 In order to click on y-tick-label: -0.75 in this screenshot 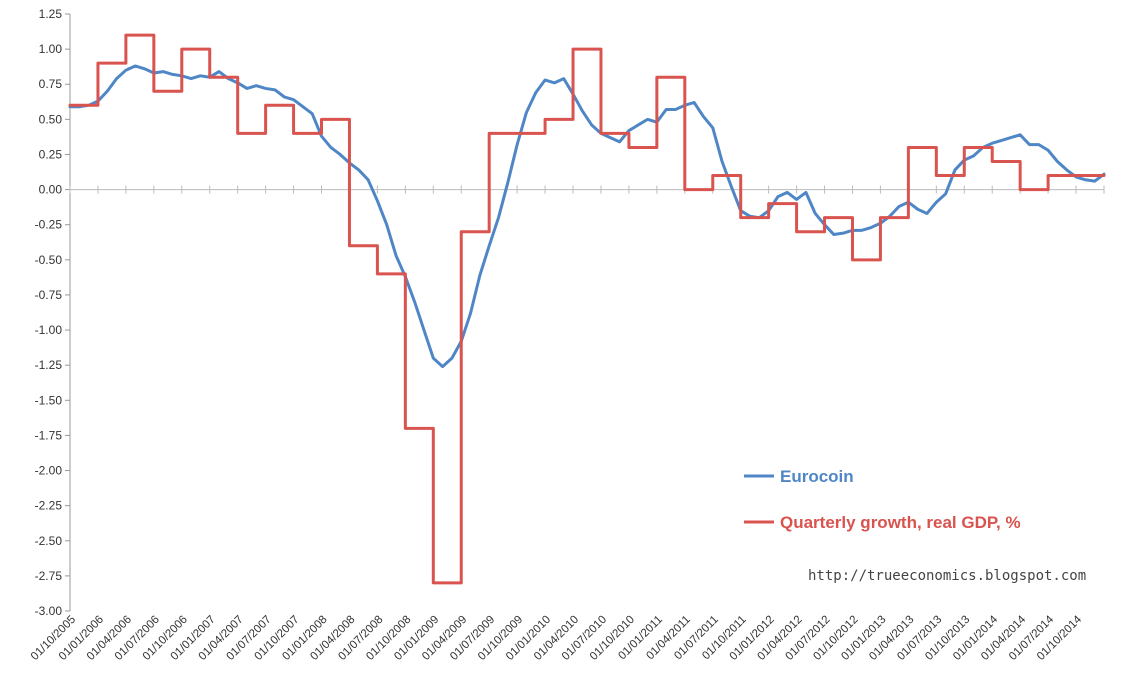, I will do `click(49, 295)`.